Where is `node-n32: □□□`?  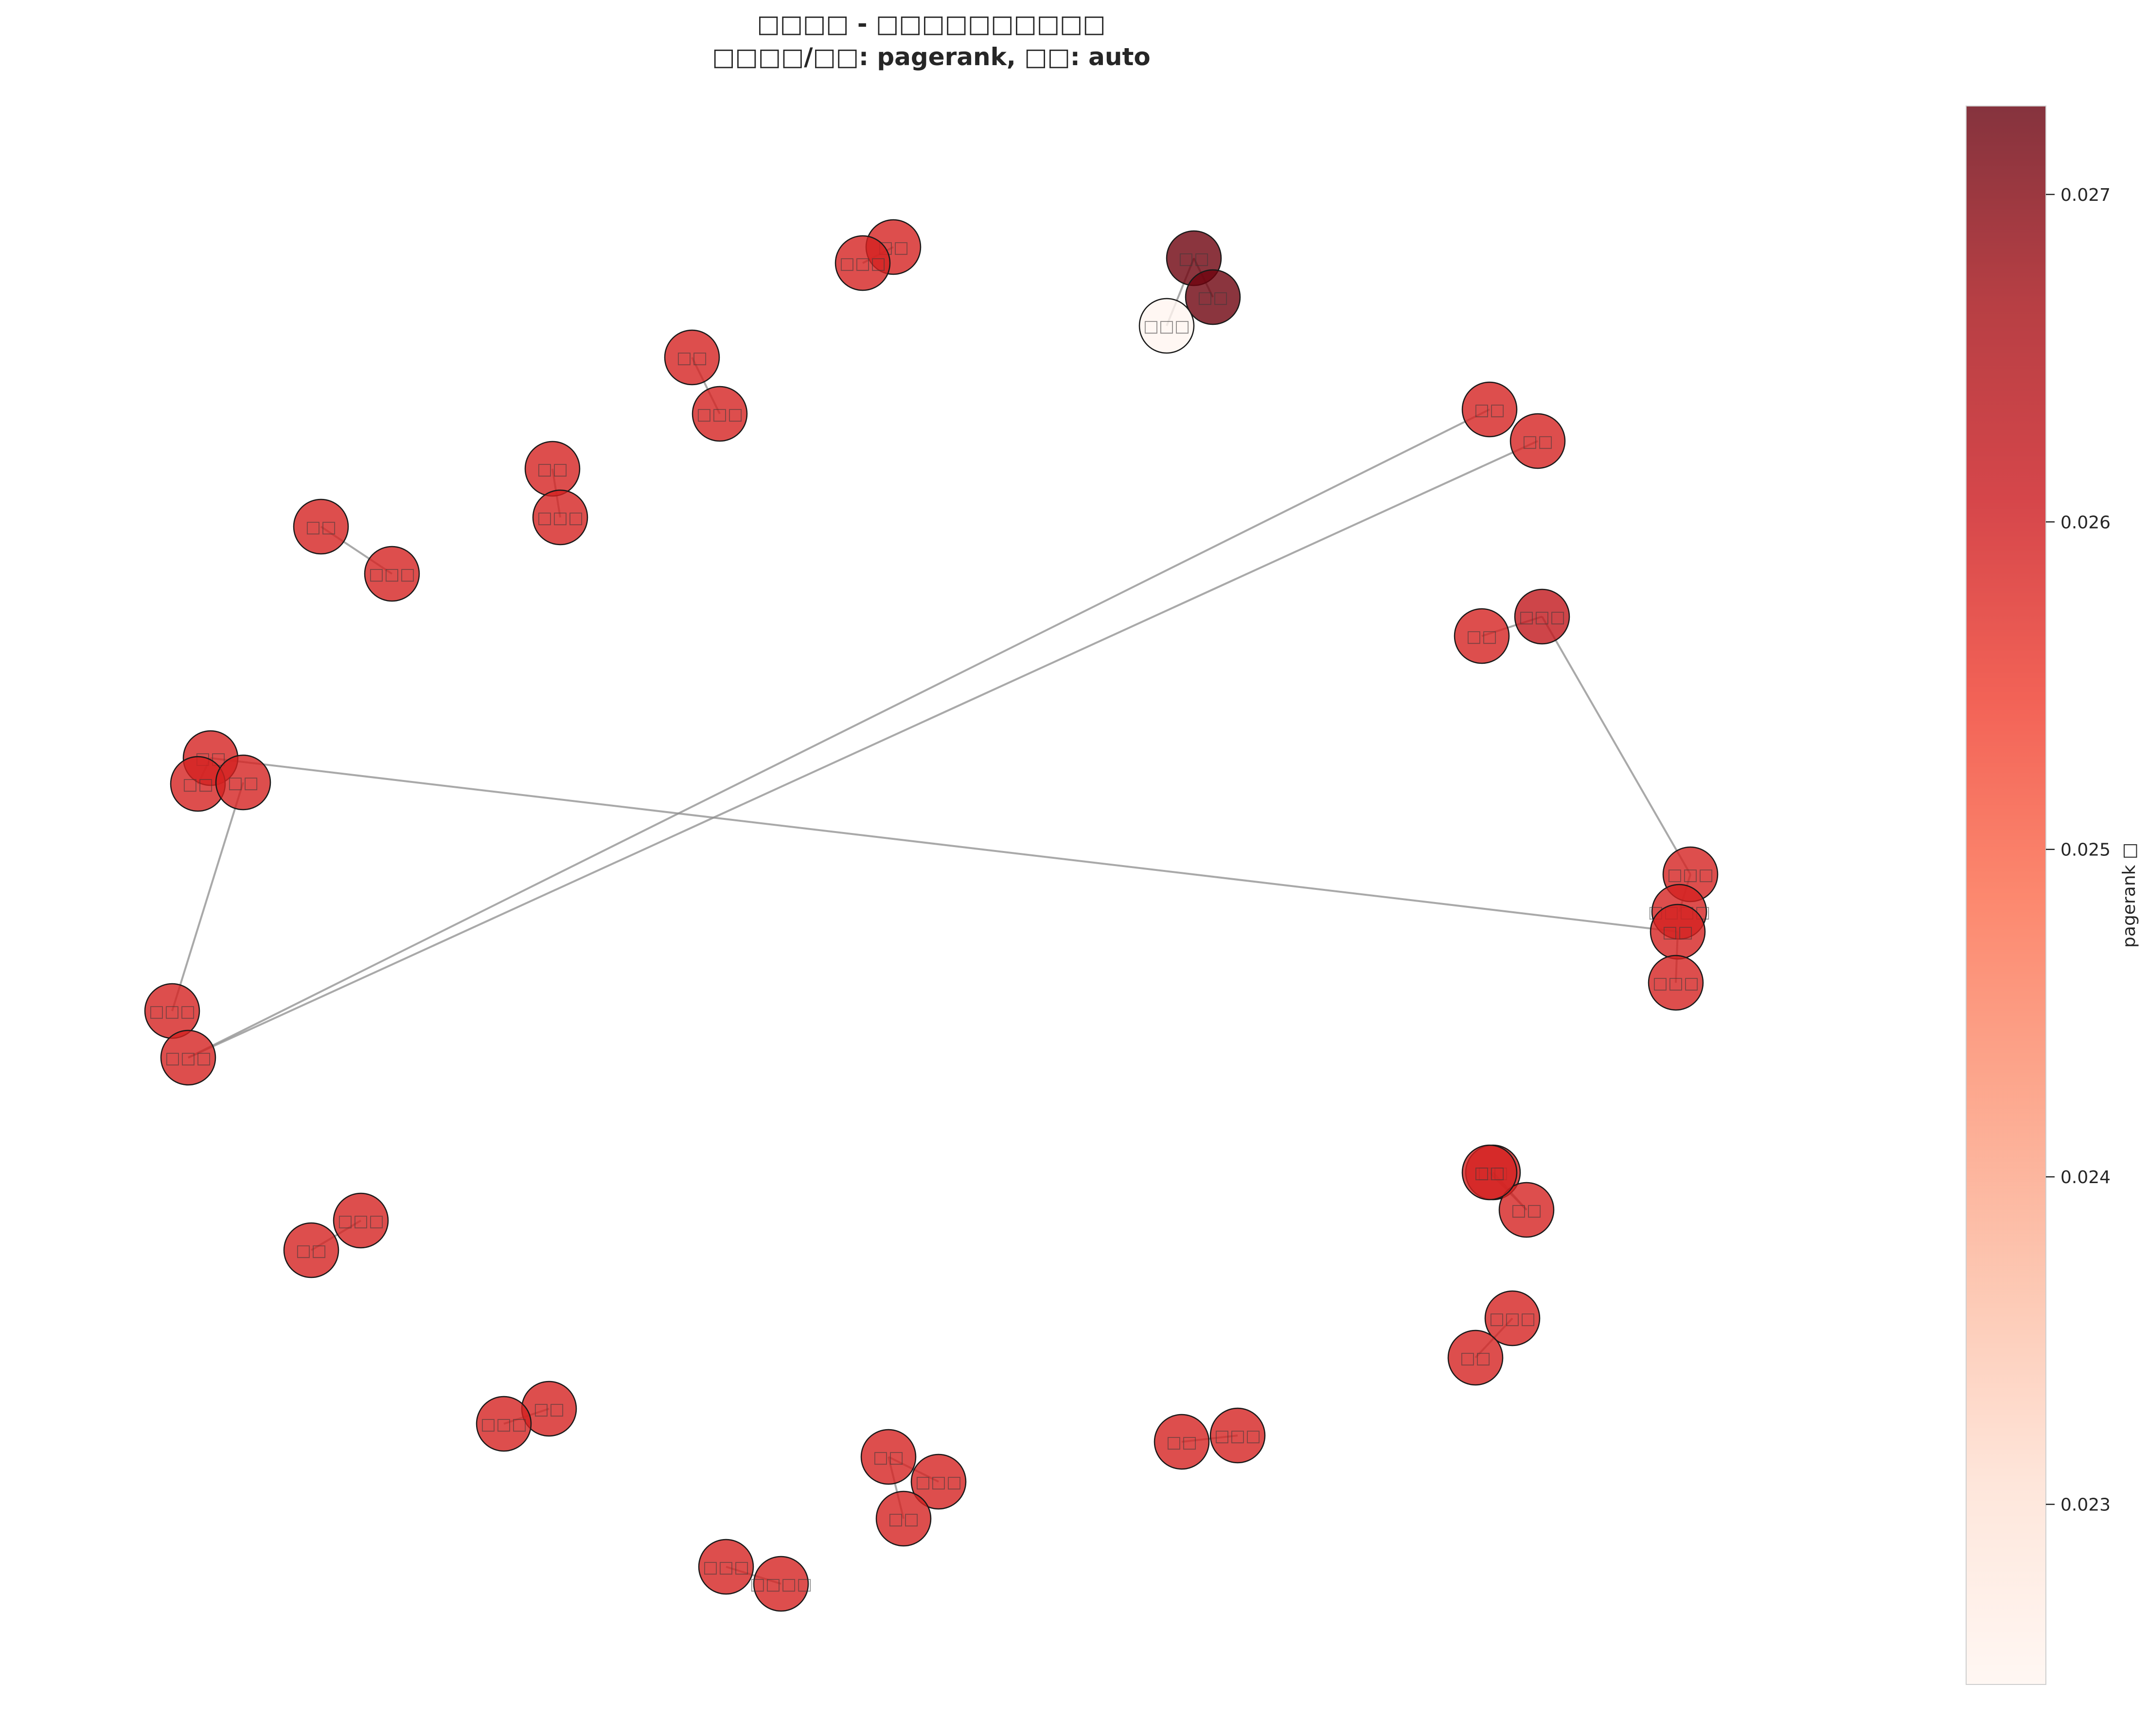
node-n32: □□□ is located at coordinates (504, 1424).